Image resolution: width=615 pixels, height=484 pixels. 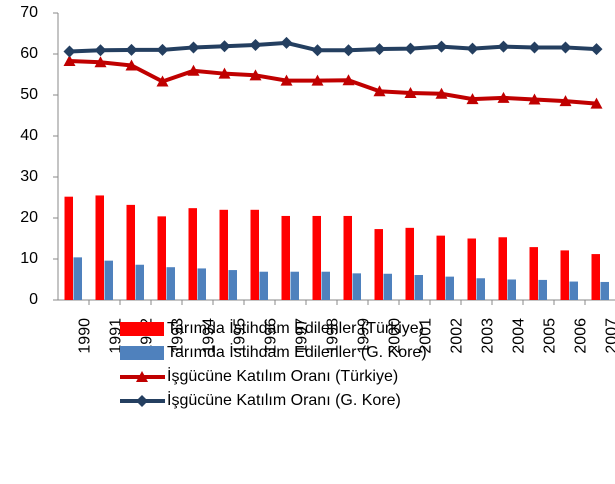 What do you see at coordinates (488, 336) in the screenshot?
I see `x-tick-label: 2003` at bounding box center [488, 336].